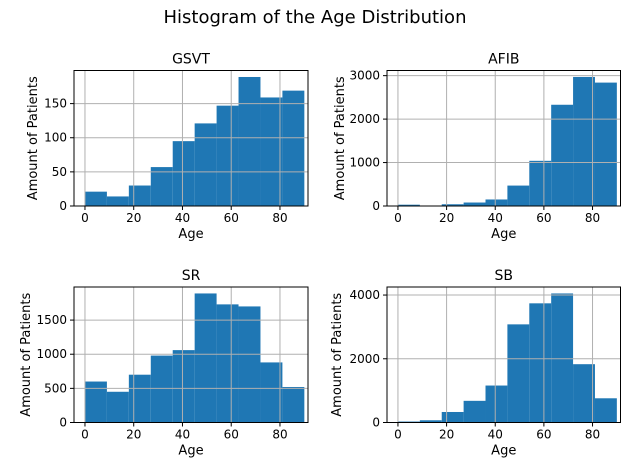  I want to click on subplot-title: SB, so click(504, 276).